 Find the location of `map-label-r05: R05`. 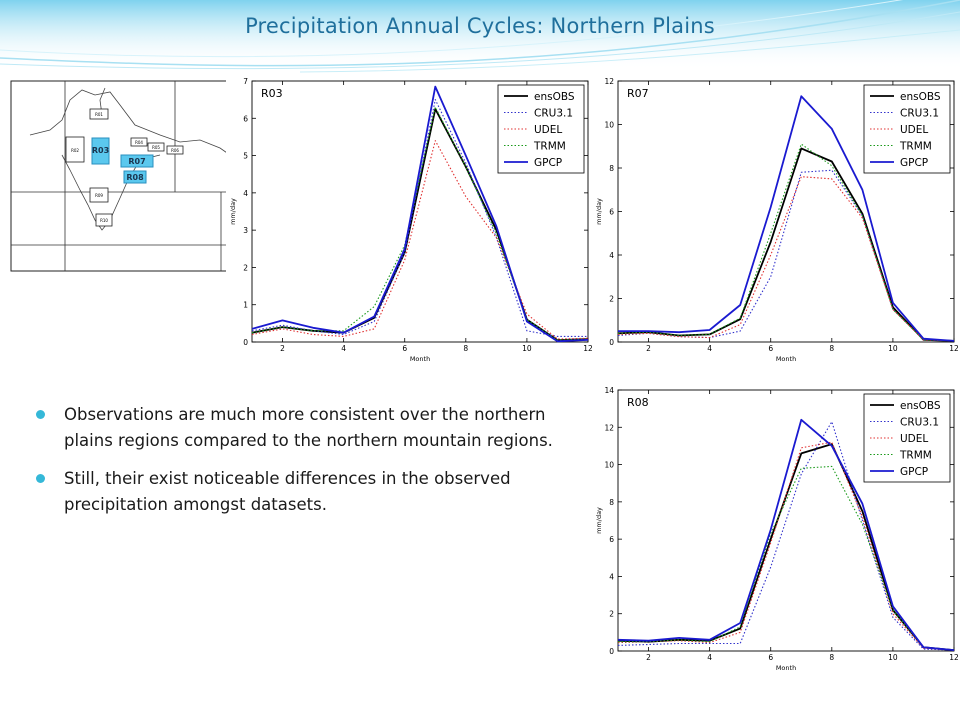

map-label-r05: R05 is located at coordinates (156, 147).